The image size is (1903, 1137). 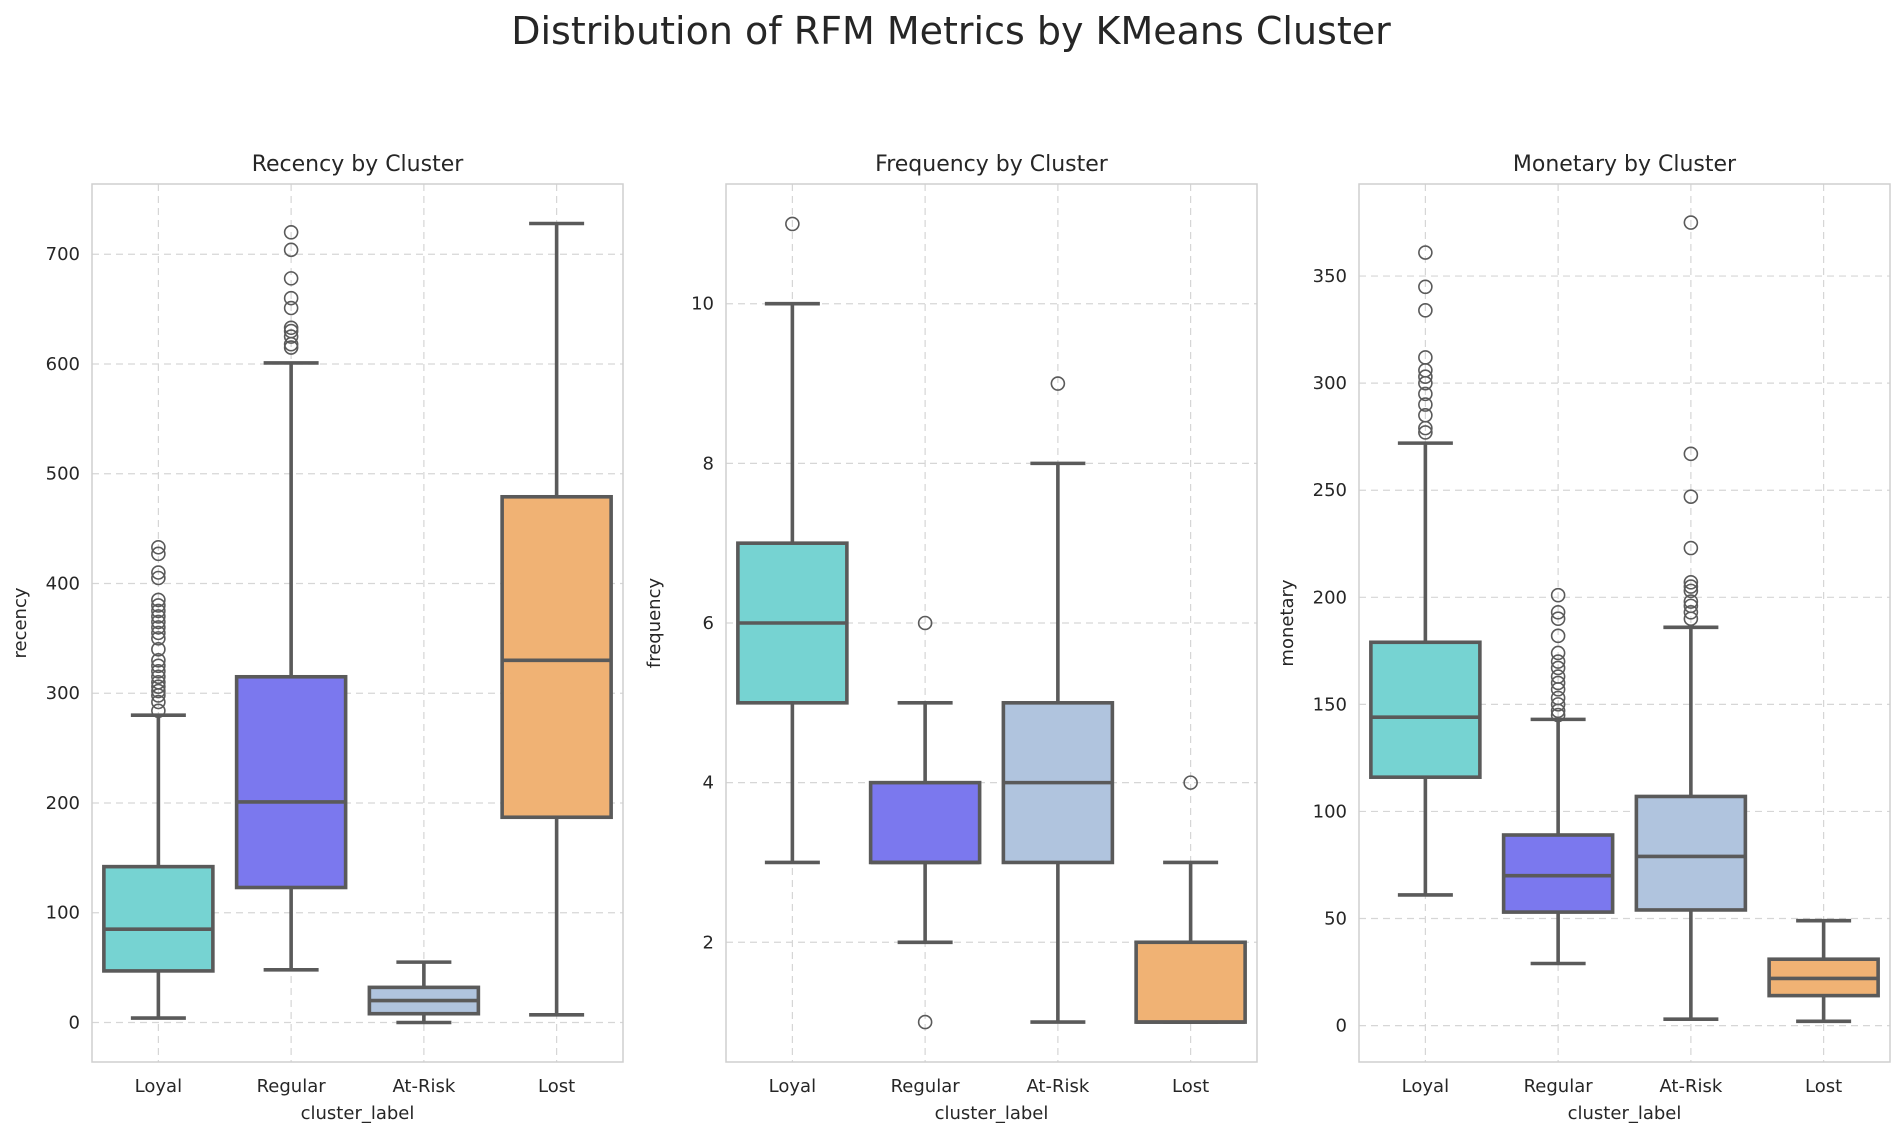 I want to click on y-tick-label: 10, so click(x=702, y=304).